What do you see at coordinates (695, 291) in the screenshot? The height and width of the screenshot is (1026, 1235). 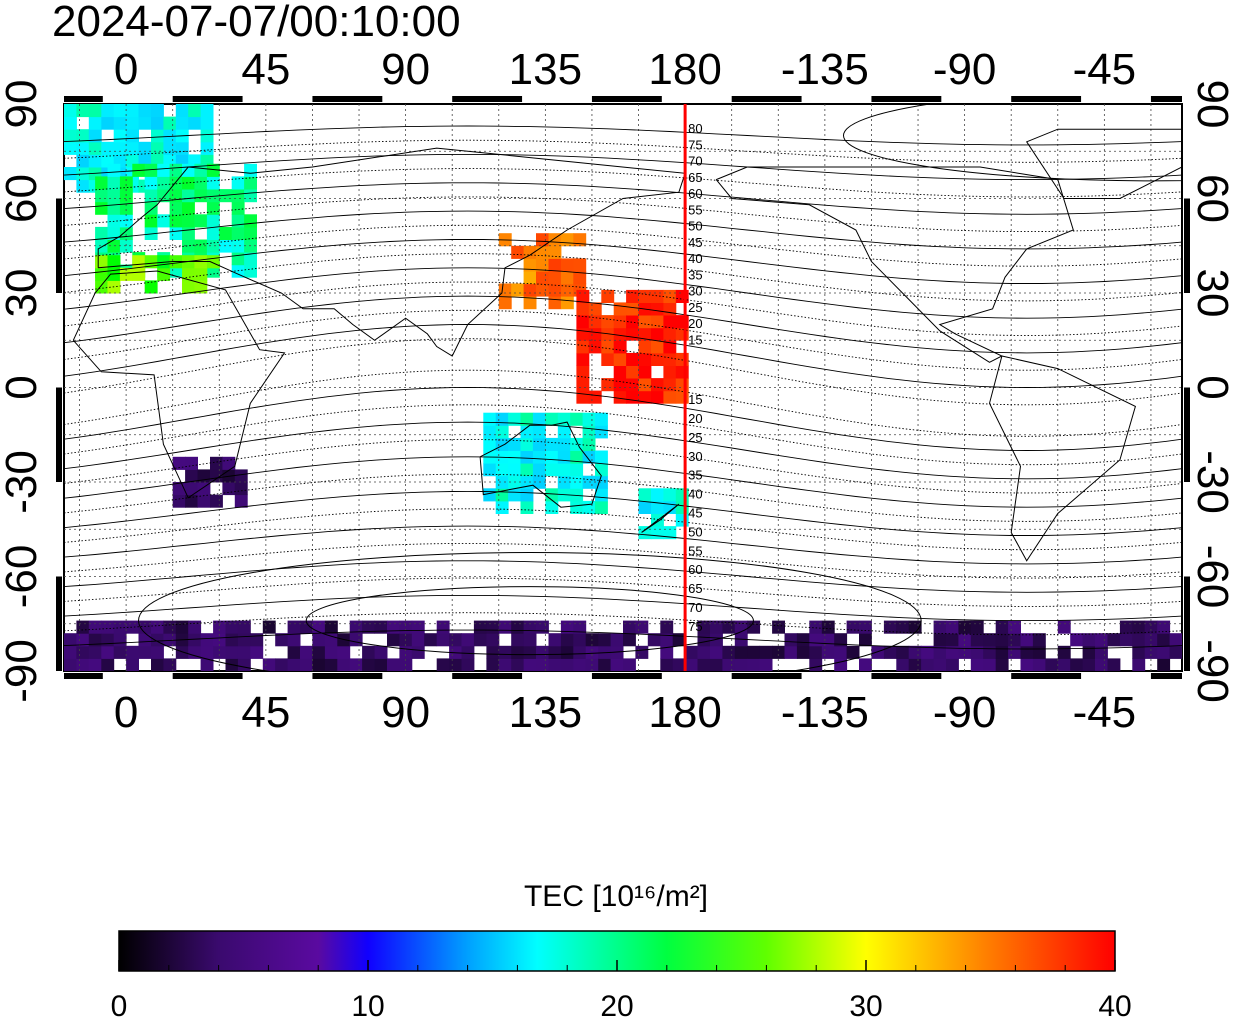 I see `meridian-label: 30` at bounding box center [695, 291].